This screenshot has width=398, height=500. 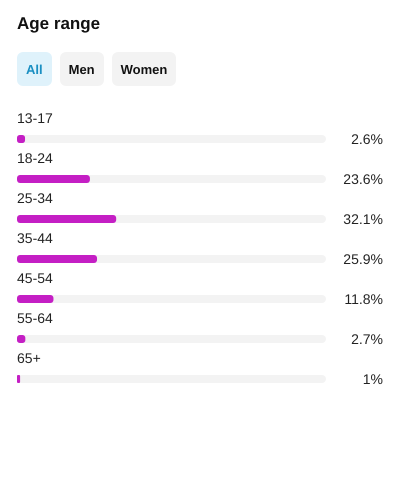 What do you see at coordinates (35, 318) in the screenshot?
I see `y-tick-label: 55-64` at bounding box center [35, 318].